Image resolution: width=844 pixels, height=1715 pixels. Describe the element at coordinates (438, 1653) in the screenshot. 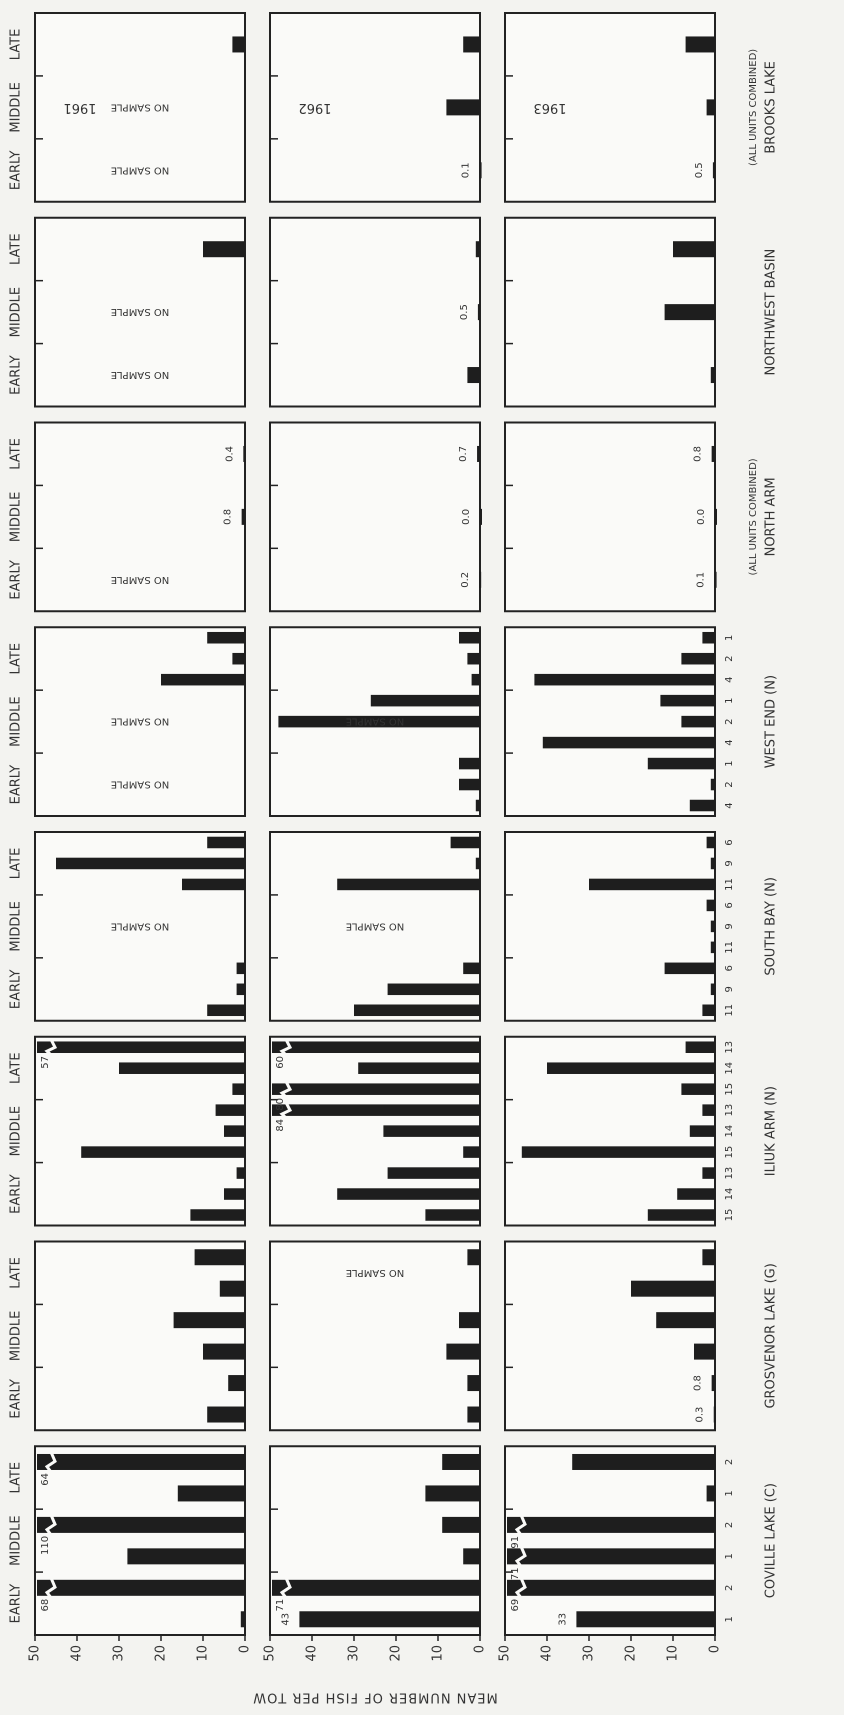

I see `y-tick-label: 10` at that location.